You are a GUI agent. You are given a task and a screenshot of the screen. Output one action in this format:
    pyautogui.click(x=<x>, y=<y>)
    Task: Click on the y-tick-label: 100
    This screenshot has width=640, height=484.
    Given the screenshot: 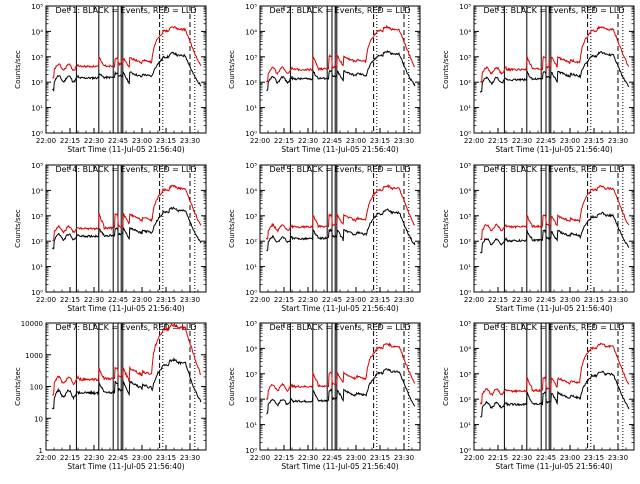 What is the action you would take?
    pyautogui.click(x=36, y=388)
    